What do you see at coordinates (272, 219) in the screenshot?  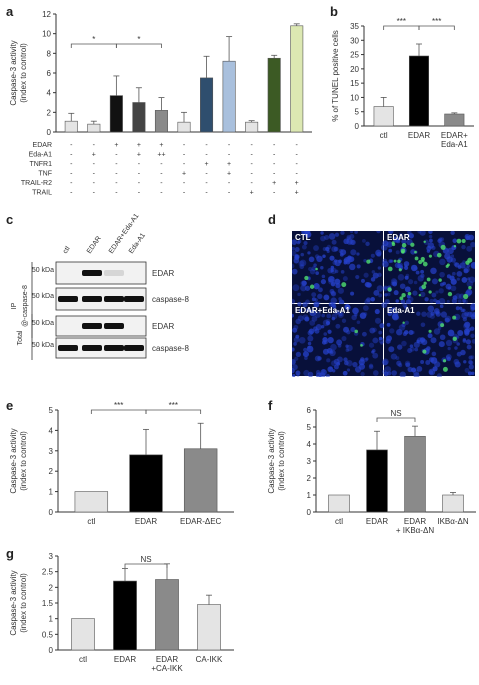 I see `panel-label-d: d` at bounding box center [272, 219].